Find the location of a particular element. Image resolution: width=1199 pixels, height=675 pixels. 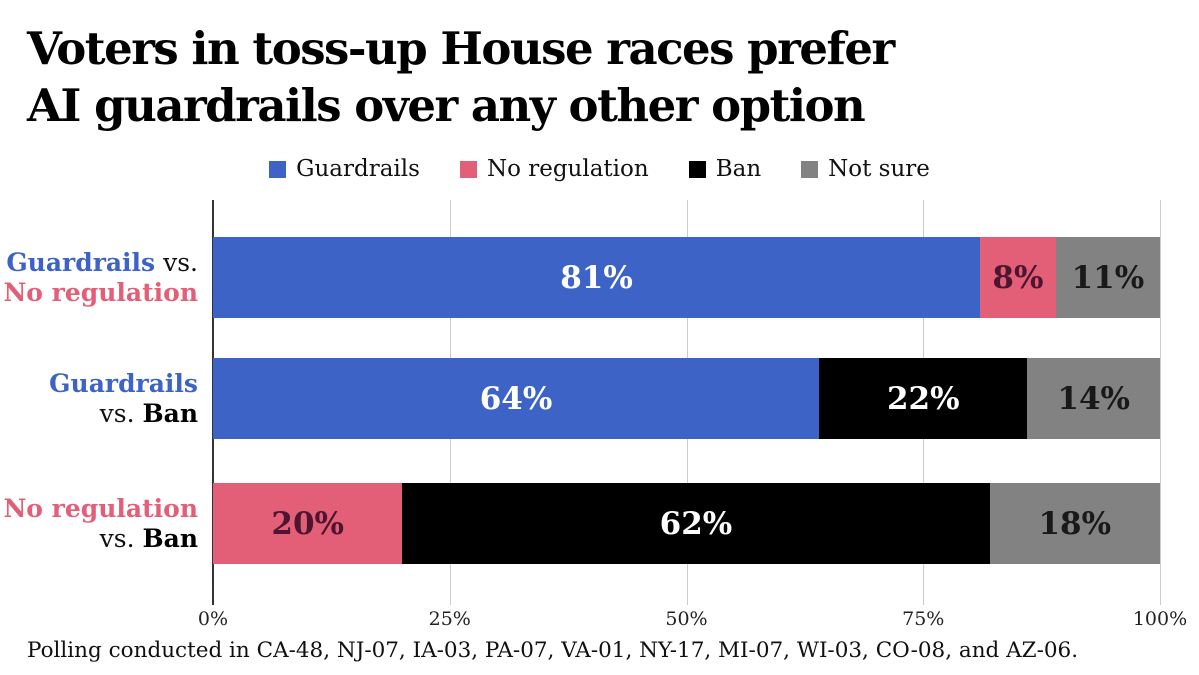

legend-item-not_sure: Not sure is located at coordinates (865, 169).